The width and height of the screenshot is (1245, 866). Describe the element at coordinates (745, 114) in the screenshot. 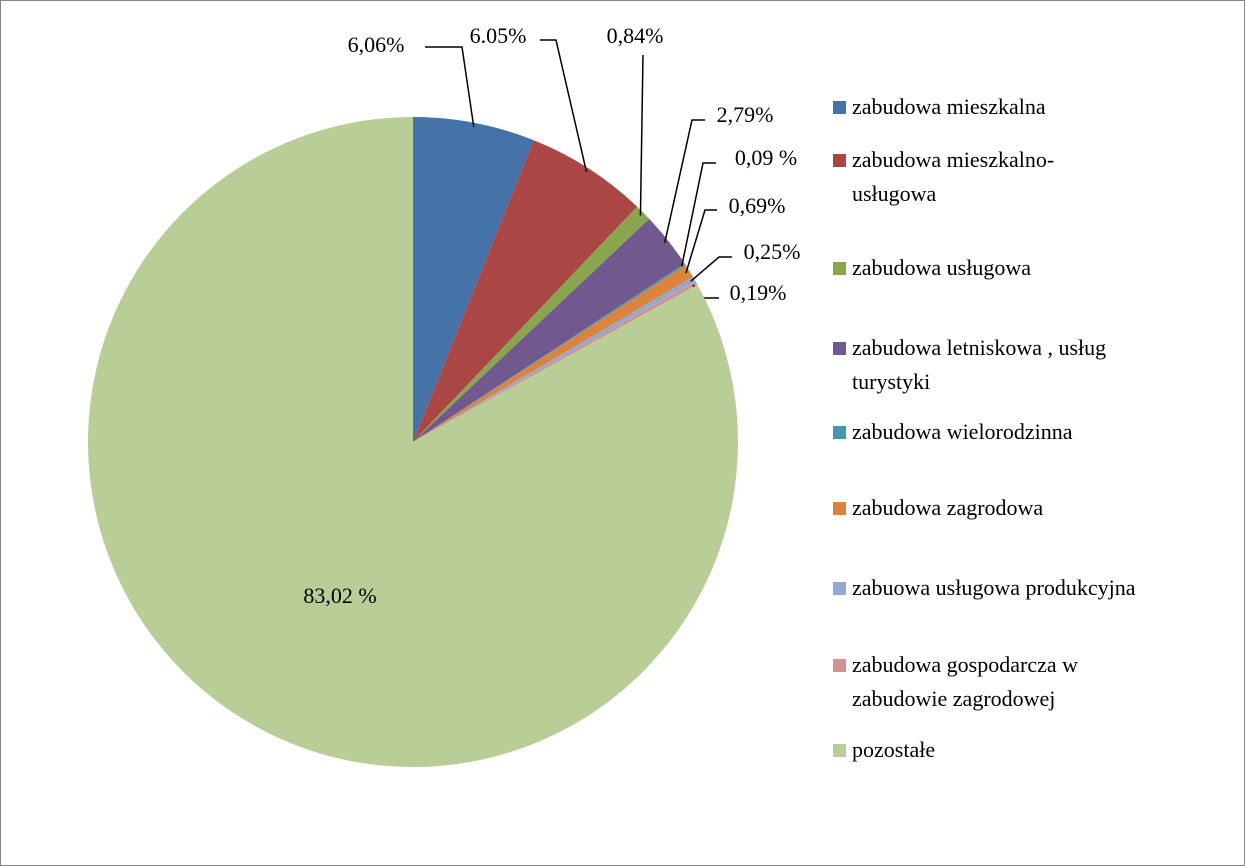

I see `data-label: 2,79%` at that location.